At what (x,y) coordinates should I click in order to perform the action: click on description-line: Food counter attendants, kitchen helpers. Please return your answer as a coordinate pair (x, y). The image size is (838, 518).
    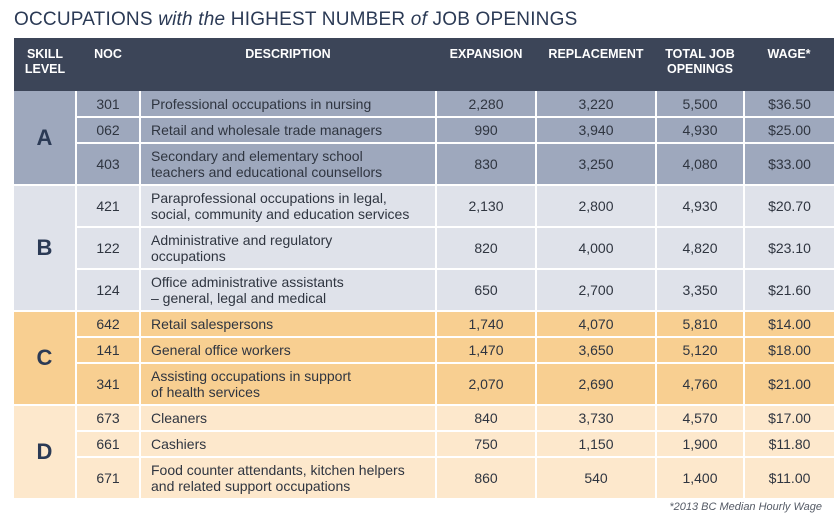
    Looking at the image, I should click on (278, 470).